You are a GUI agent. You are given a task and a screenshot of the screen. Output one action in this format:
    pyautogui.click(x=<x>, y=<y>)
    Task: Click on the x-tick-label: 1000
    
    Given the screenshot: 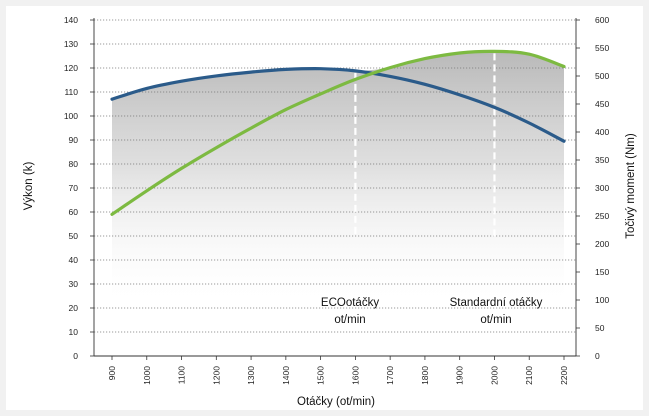 What is the action you would take?
    pyautogui.click(x=147, y=375)
    